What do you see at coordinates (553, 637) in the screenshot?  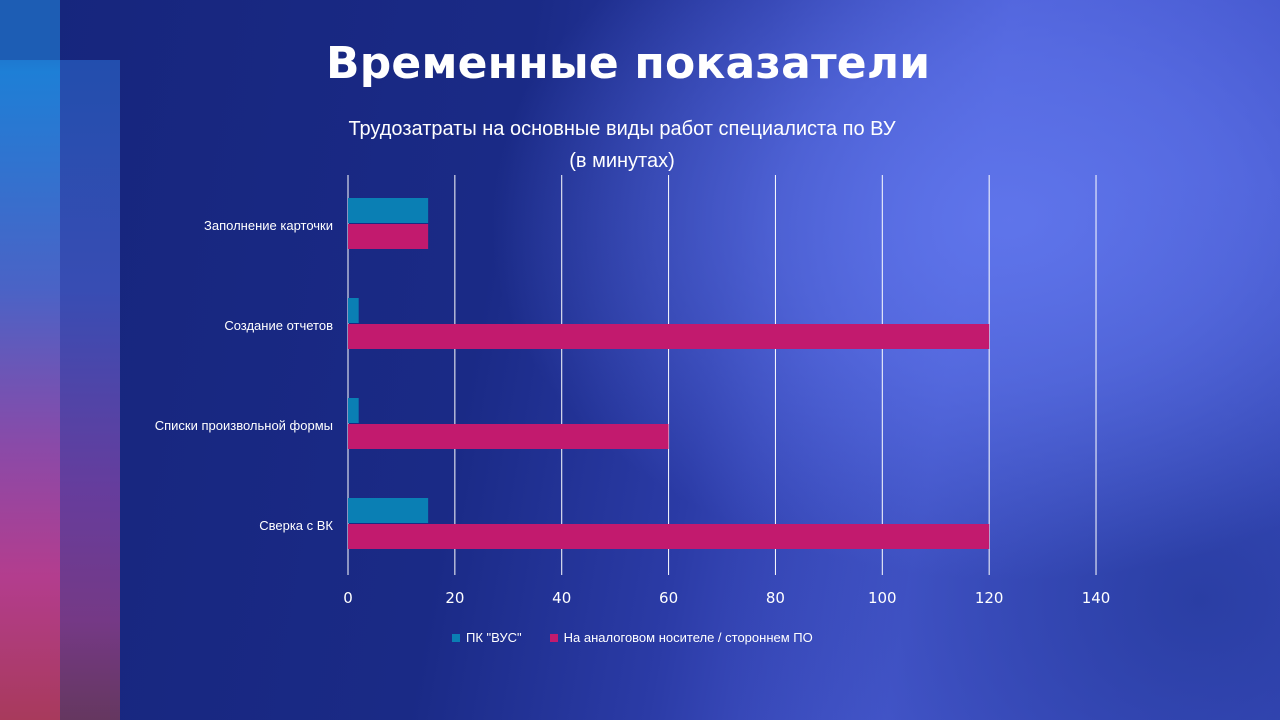 I see `legend-swatch-series-b` at bounding box center [553, 637].